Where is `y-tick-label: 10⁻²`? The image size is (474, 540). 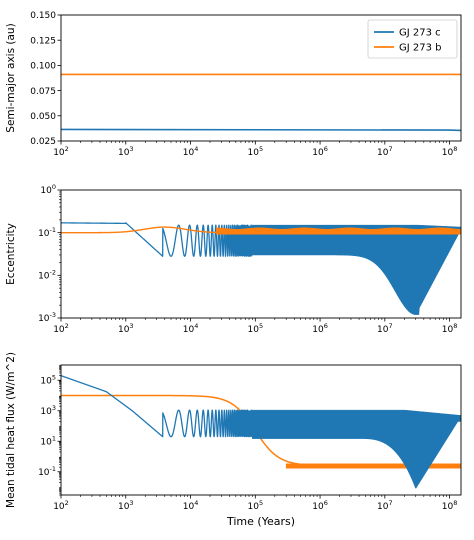 y-tick-label: 10⁻² is located at coordinates (47, 275).